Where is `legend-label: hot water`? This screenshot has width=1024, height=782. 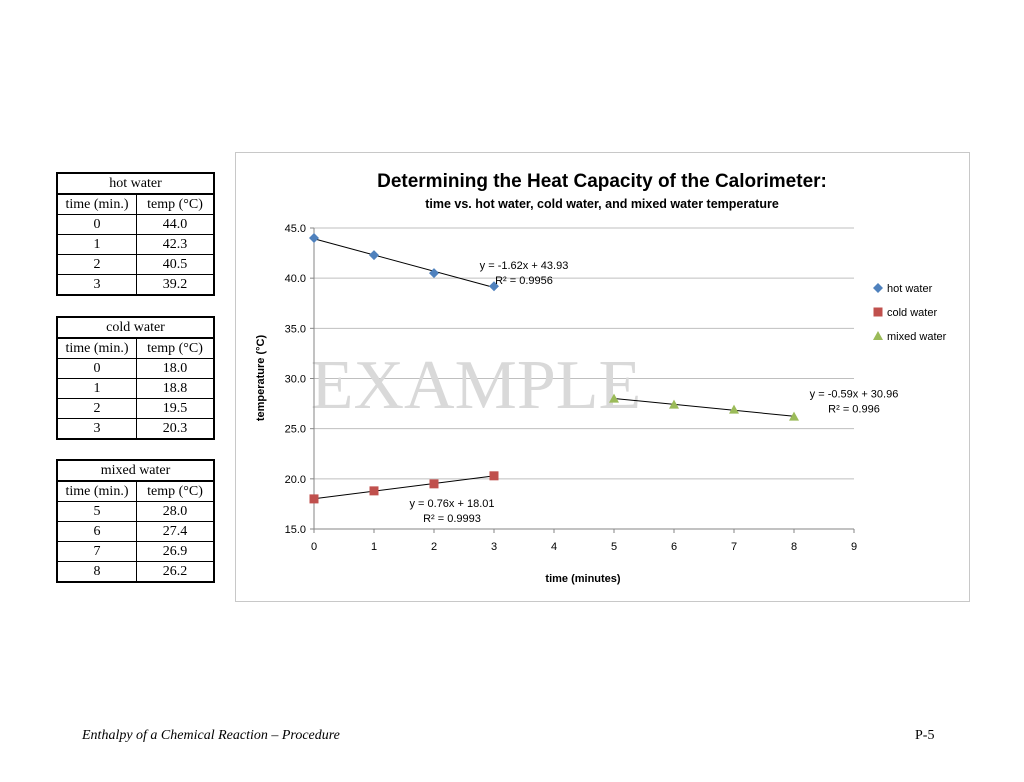
legend-label: hot water is located at coordinates (910, 289).